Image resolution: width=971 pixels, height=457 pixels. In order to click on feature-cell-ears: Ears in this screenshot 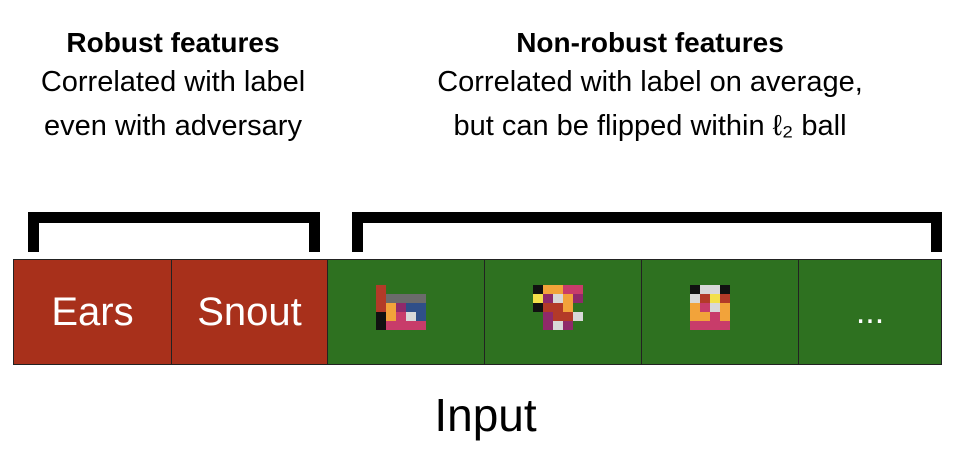, I will do `click(92, 312)`.